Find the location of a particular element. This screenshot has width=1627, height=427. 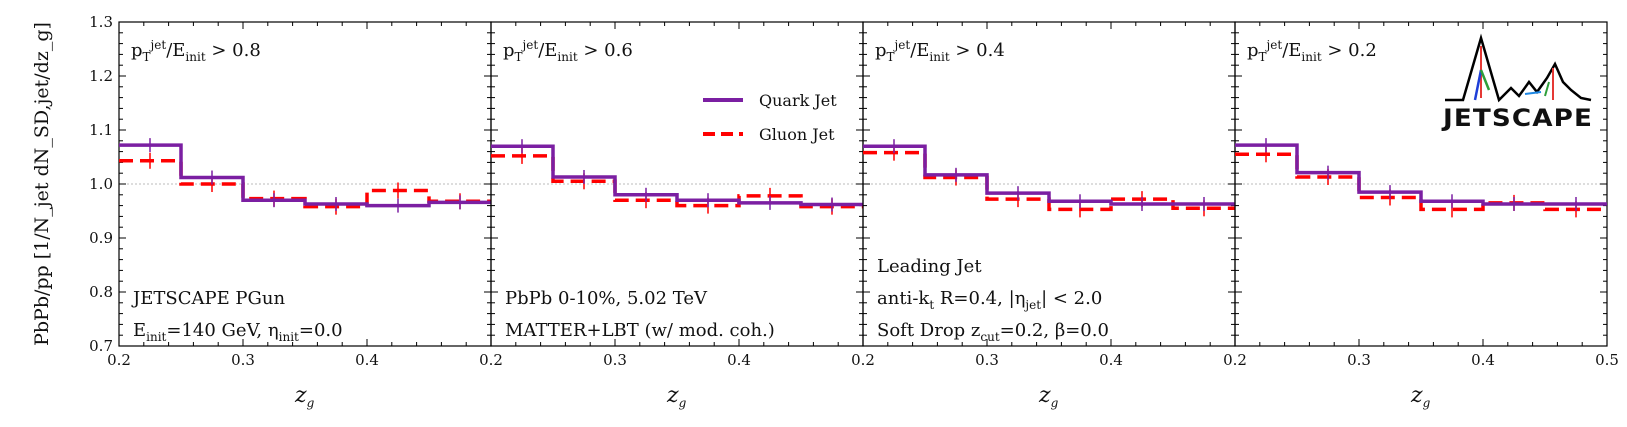

annotation-text: Einit=140 GeV, ηinit=0.0 is located at coordinates (238, 332).